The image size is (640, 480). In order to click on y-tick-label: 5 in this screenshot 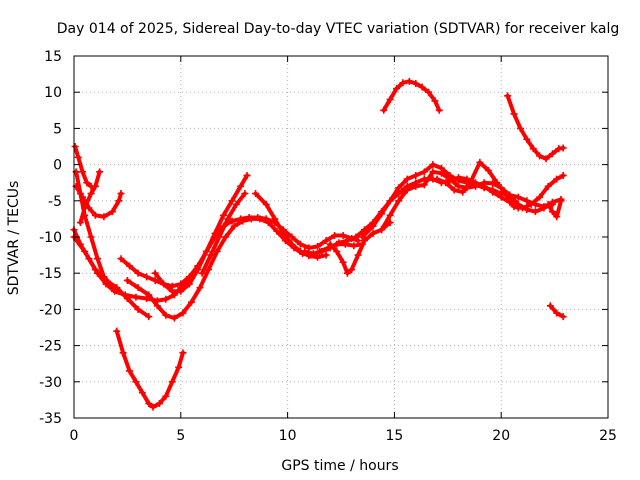, I will do `click(57, 129)`.